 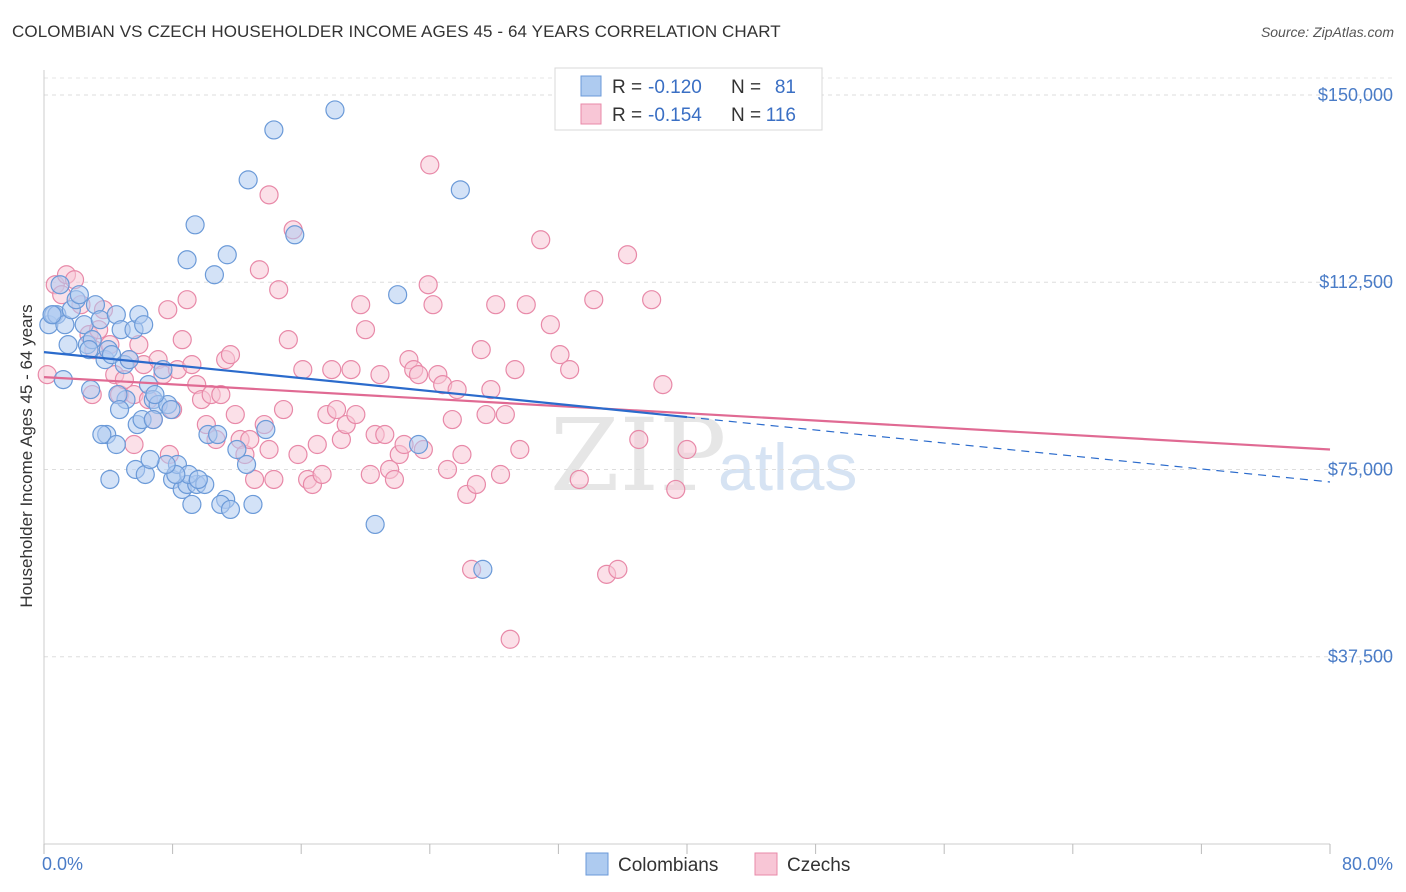 I want to click on colombians-trend-extension, so click(x=1008, y=449).